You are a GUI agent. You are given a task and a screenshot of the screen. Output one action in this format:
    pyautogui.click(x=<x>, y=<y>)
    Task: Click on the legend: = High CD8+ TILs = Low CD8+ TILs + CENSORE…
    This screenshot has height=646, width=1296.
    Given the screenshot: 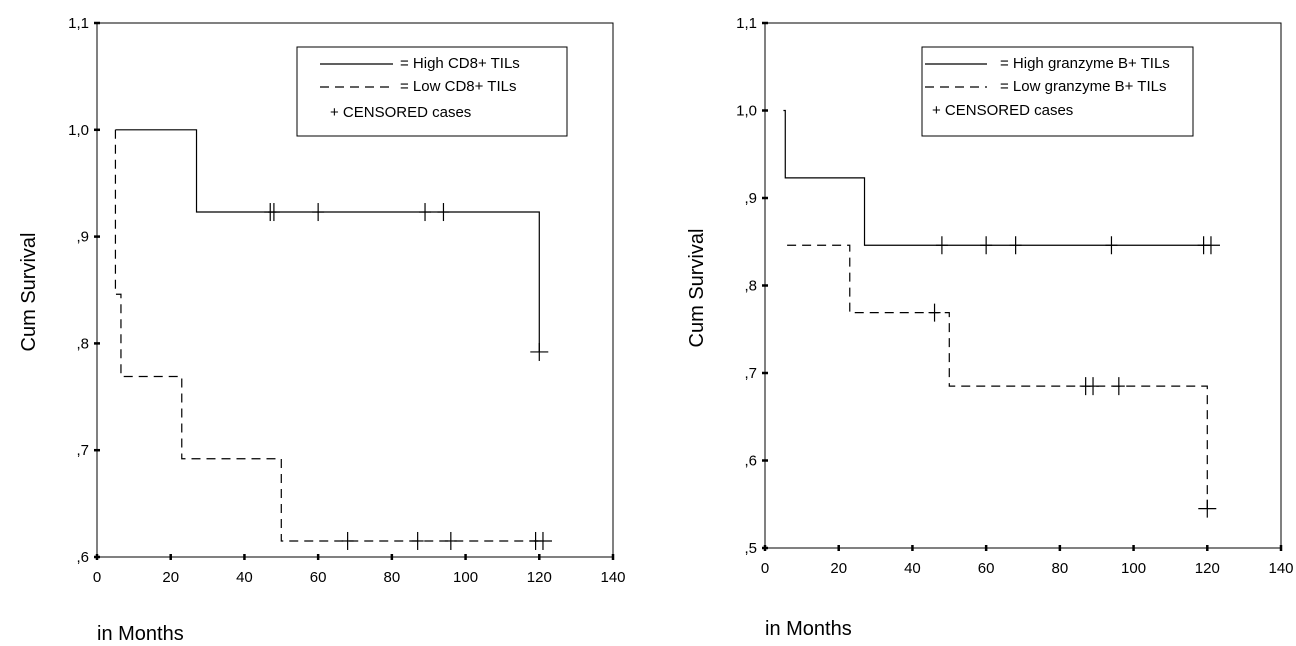 What is the action you would take?
    pyautogui.click(x=432, y=91)
    